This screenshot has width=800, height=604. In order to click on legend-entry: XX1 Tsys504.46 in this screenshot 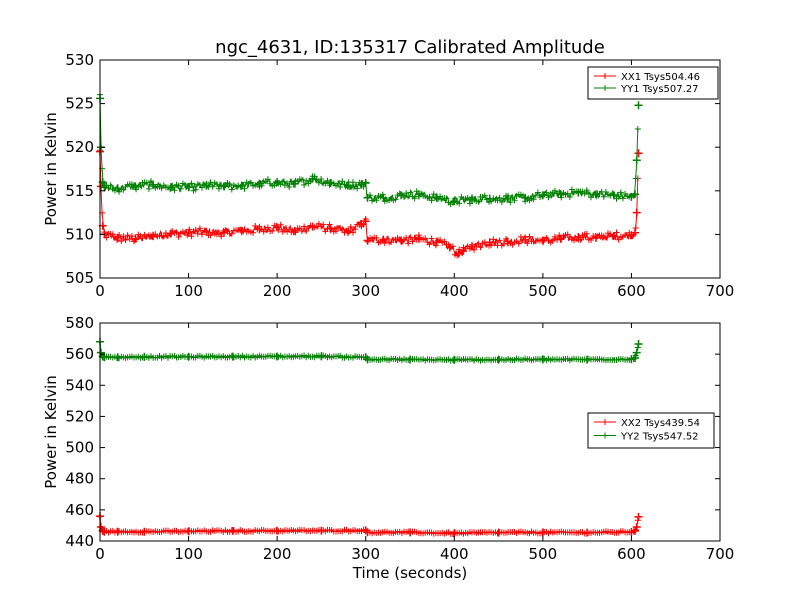, I will do `click(660, 77)`.